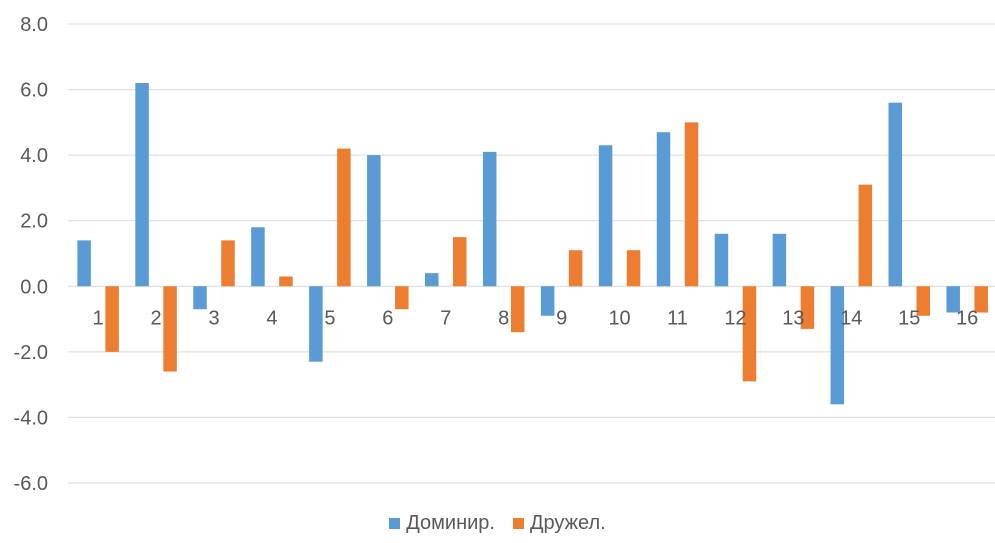 This screenshot has width=995, height=543. Describe the element at coordinates (31, 353) in the screenshot. I see `y-tick-label: -2.0` at that location.